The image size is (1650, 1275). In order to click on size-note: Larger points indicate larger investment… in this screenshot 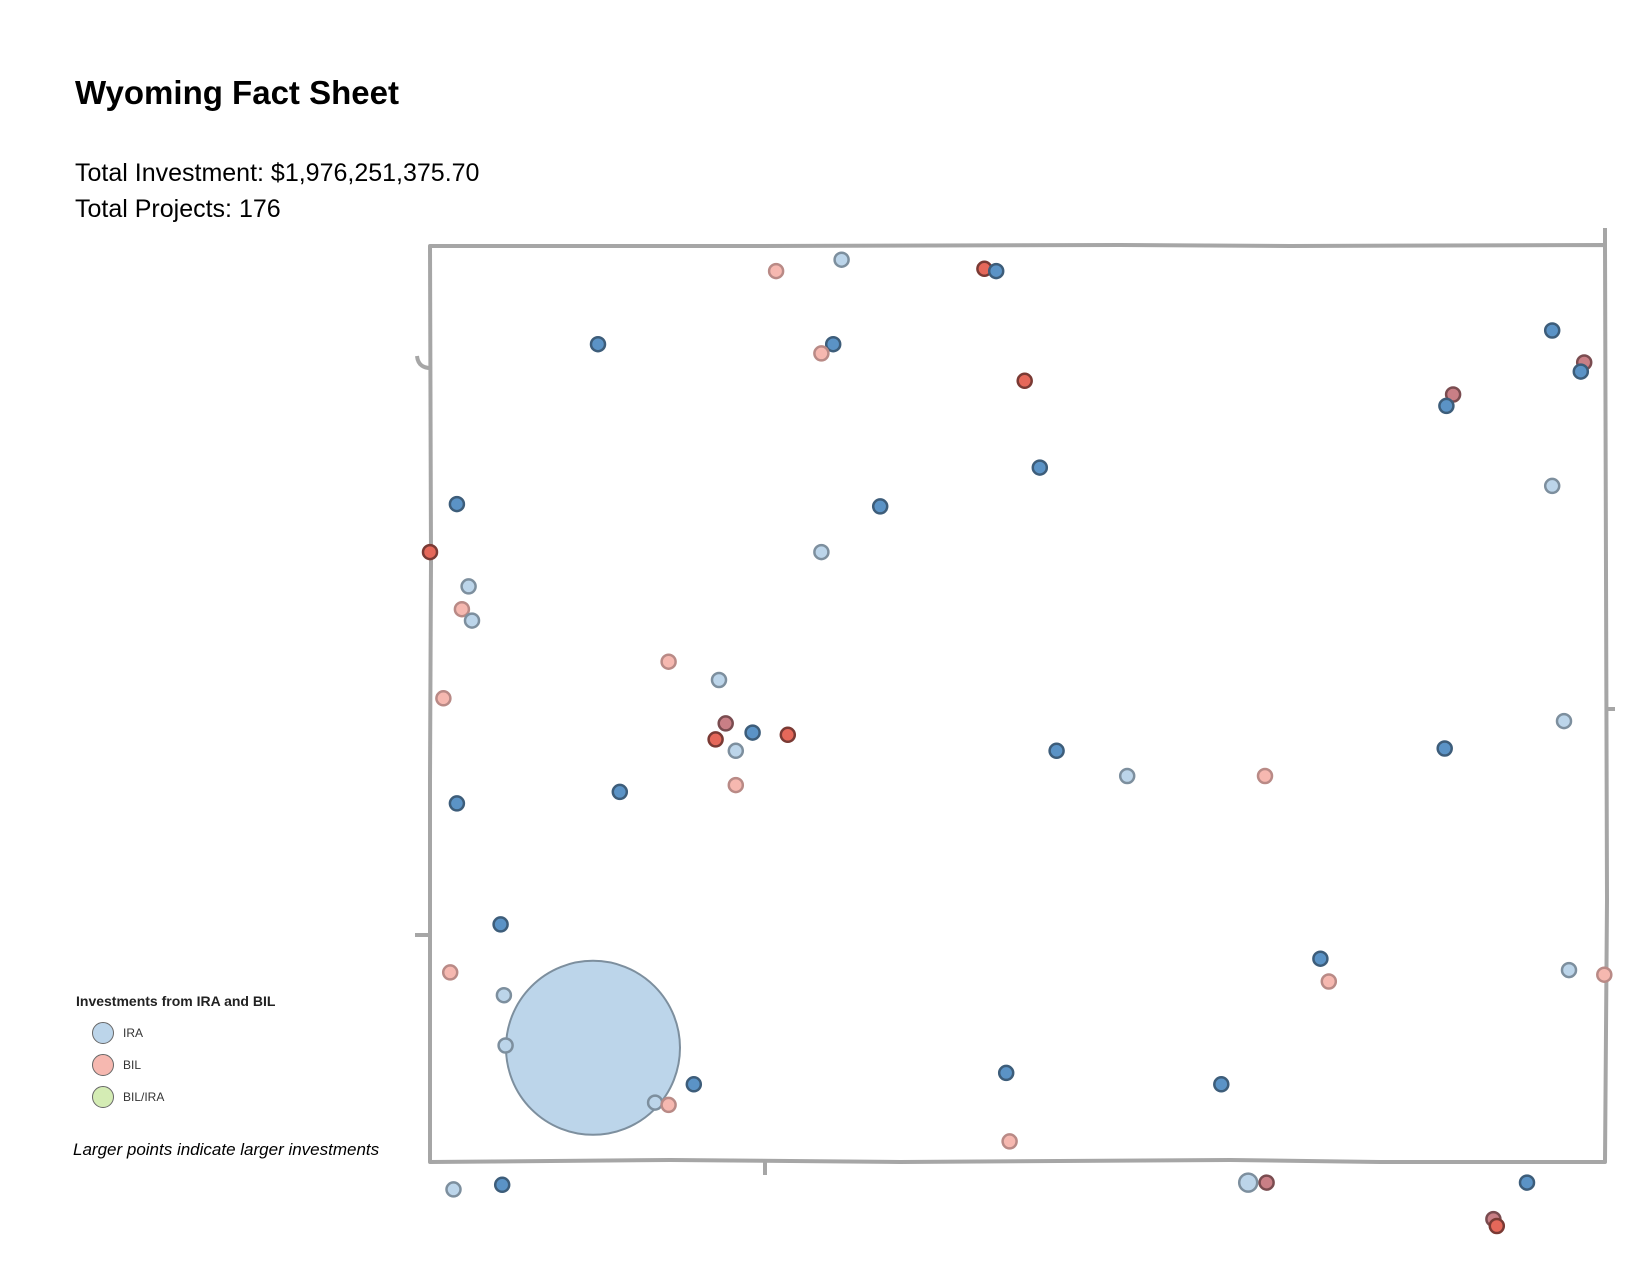, I will do `click(226, 1149)`.